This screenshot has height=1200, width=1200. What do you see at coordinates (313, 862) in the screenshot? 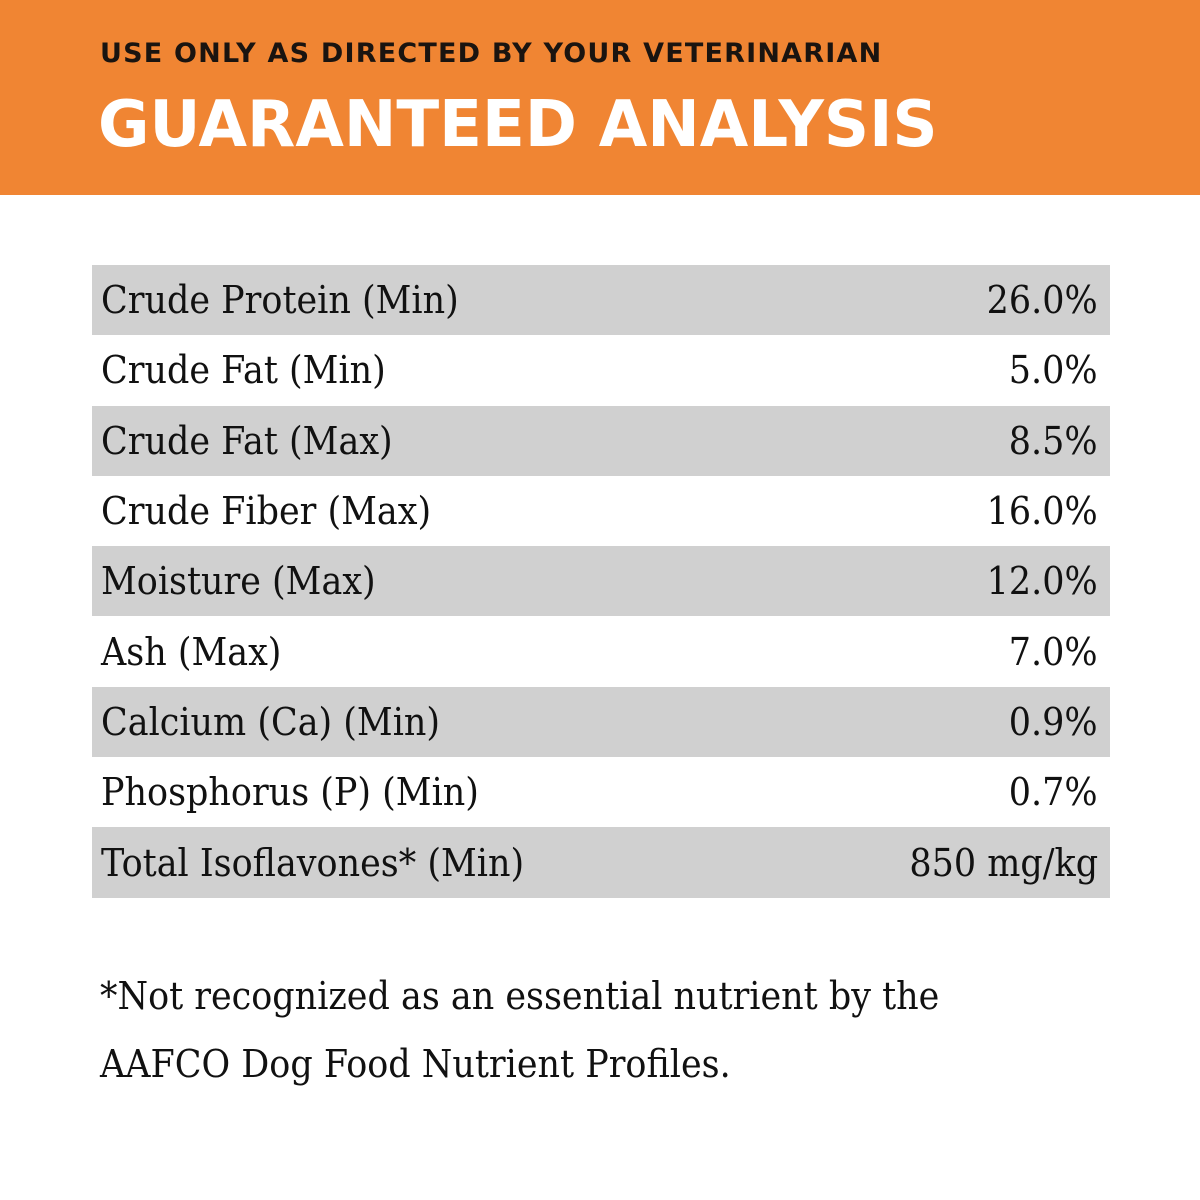
I see `nutrient-label: Total Isoflavones* (Min)` at bounding box center [313, 862].